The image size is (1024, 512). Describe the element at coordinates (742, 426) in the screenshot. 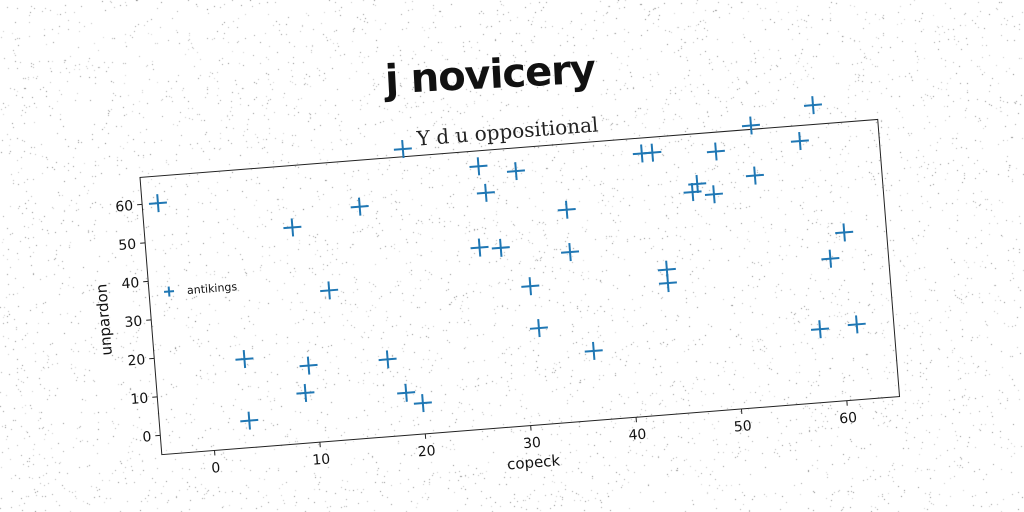

I see `x-tick-label: 50` at that location.